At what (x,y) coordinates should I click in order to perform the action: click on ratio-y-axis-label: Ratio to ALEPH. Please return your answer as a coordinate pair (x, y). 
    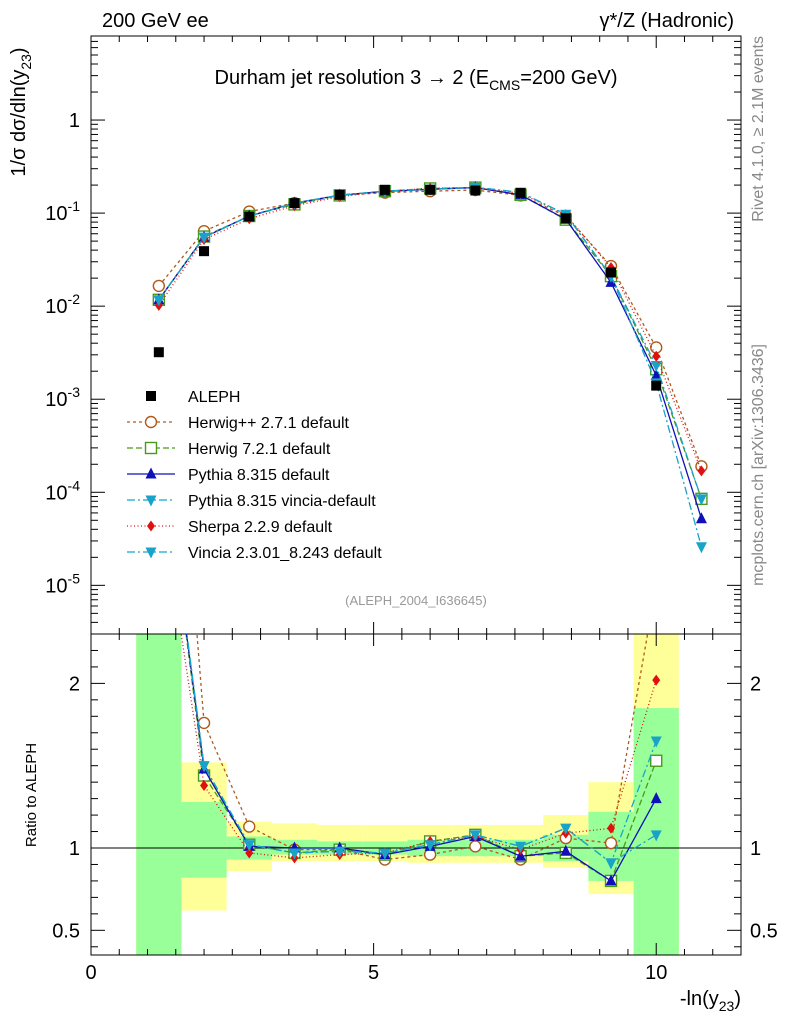
    Looking at the image, I should click on (31, 795).